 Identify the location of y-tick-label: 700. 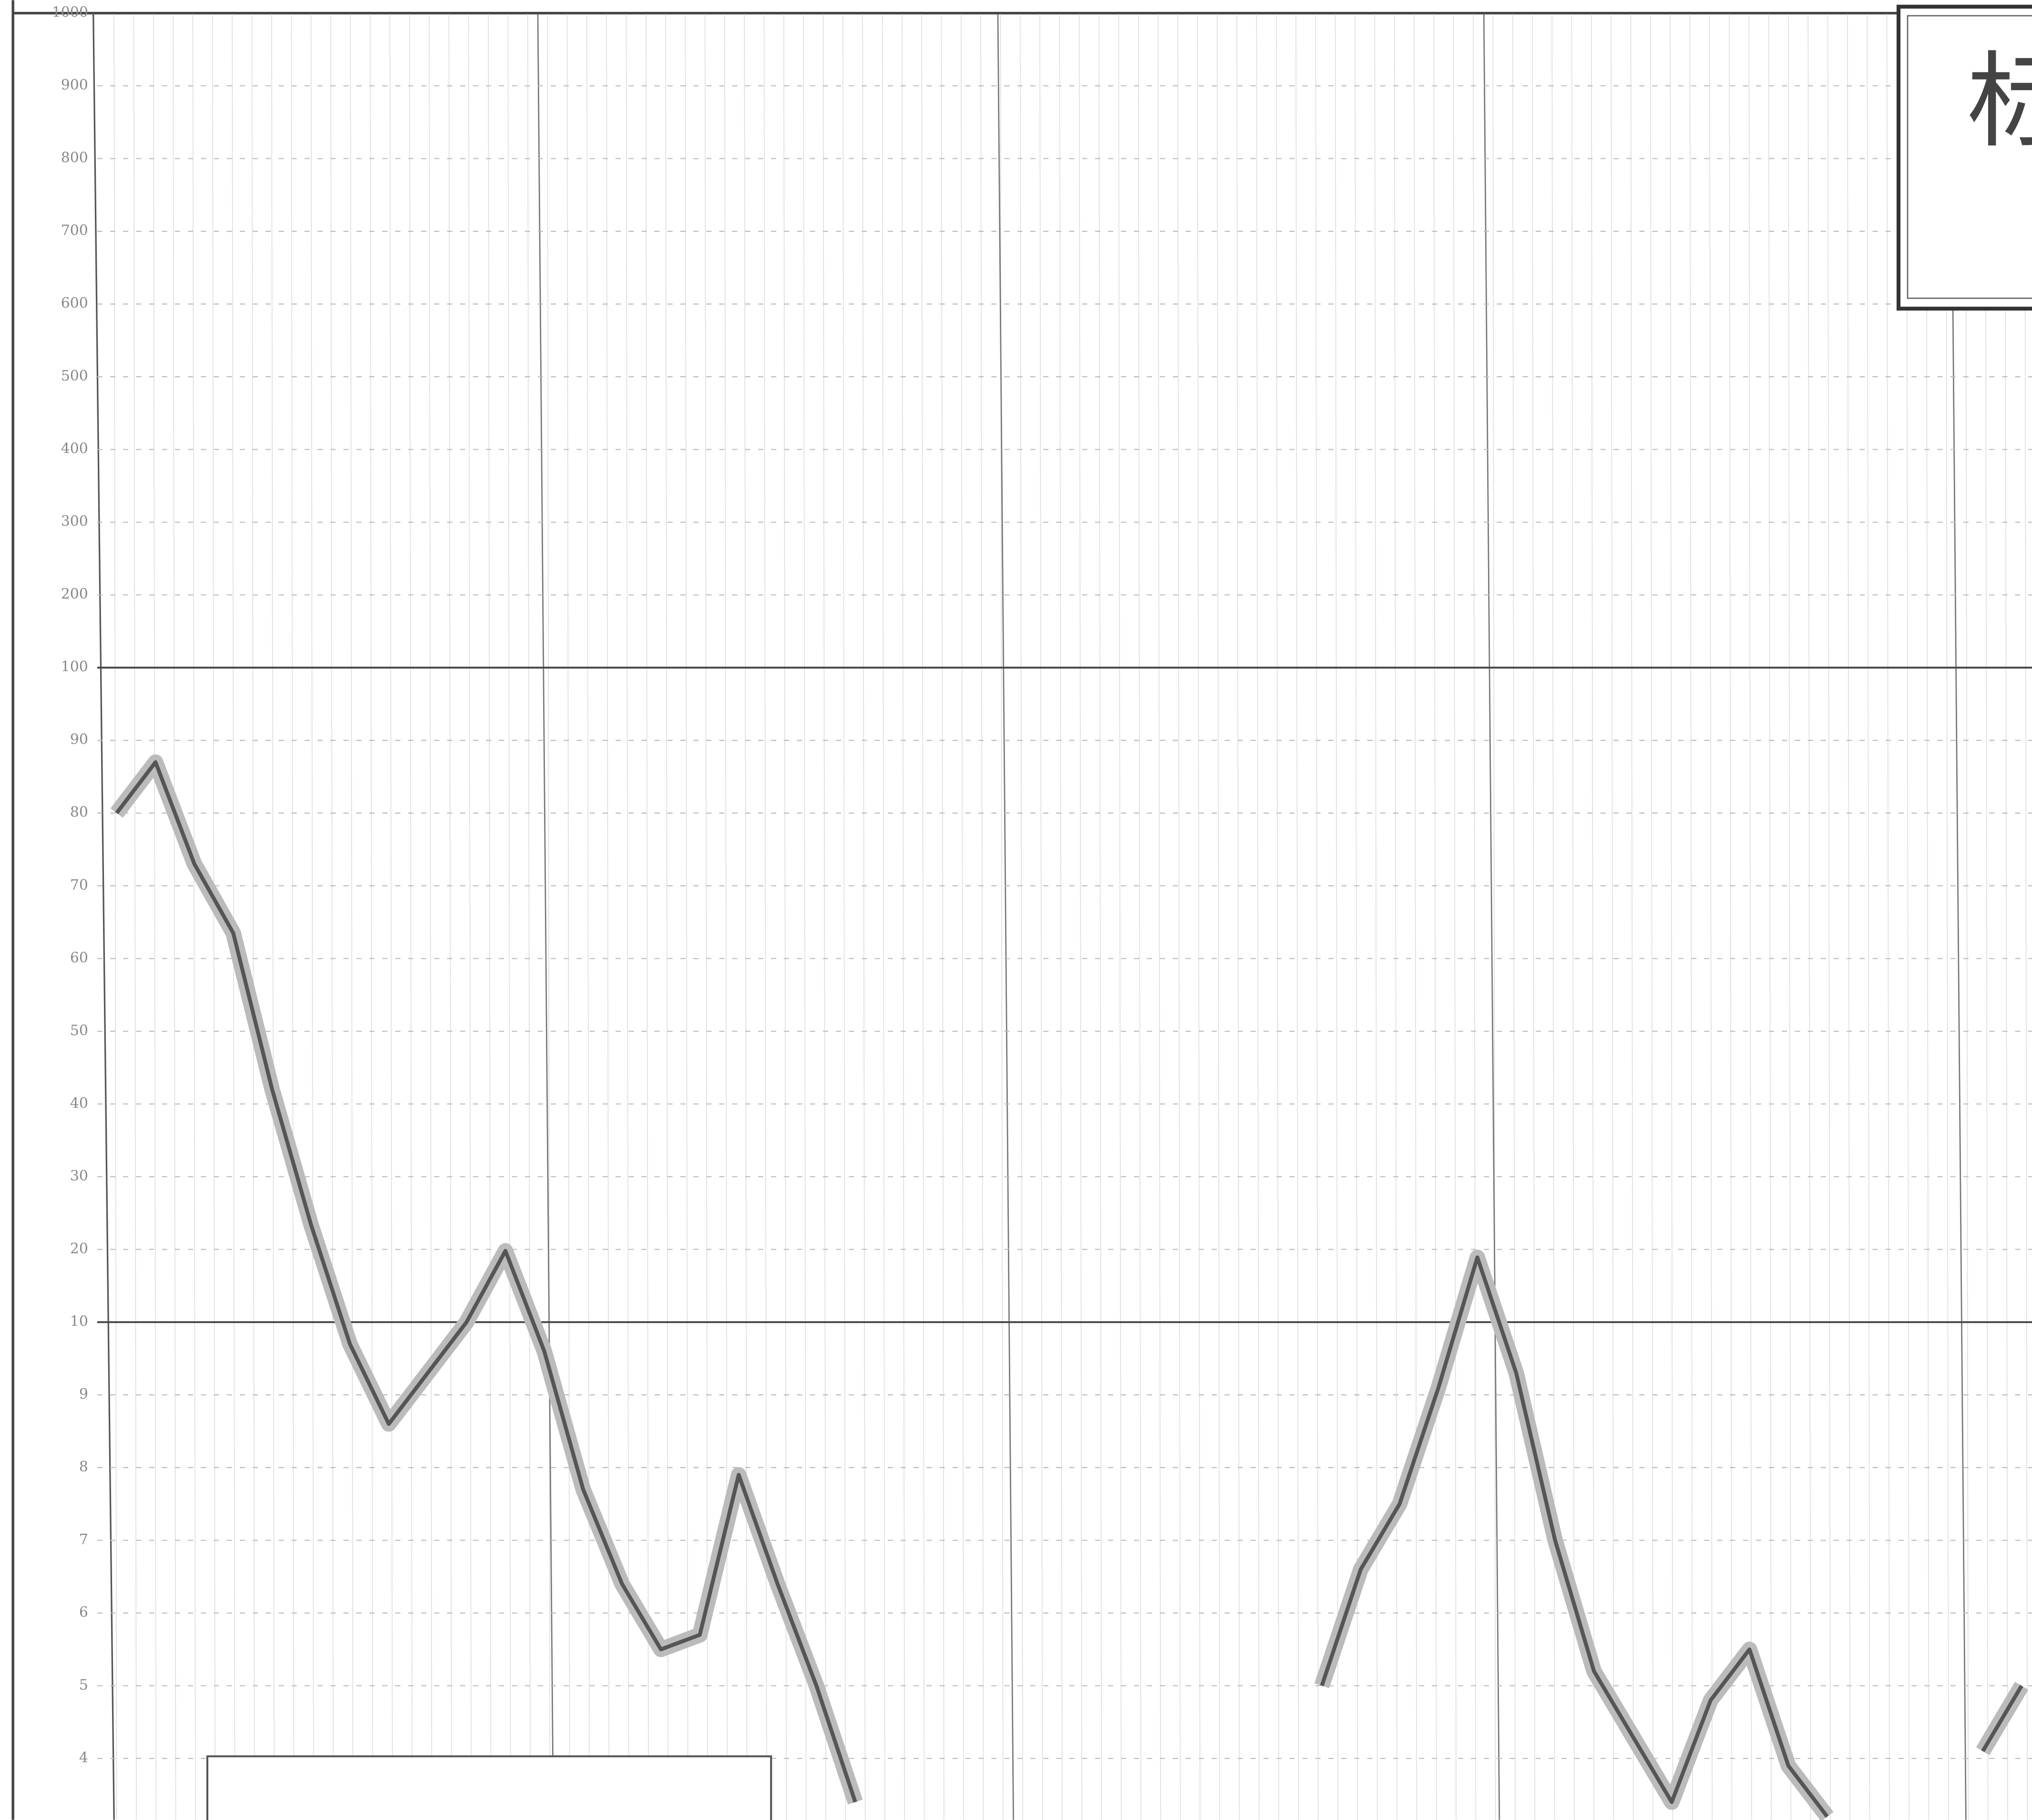
(74, 230).